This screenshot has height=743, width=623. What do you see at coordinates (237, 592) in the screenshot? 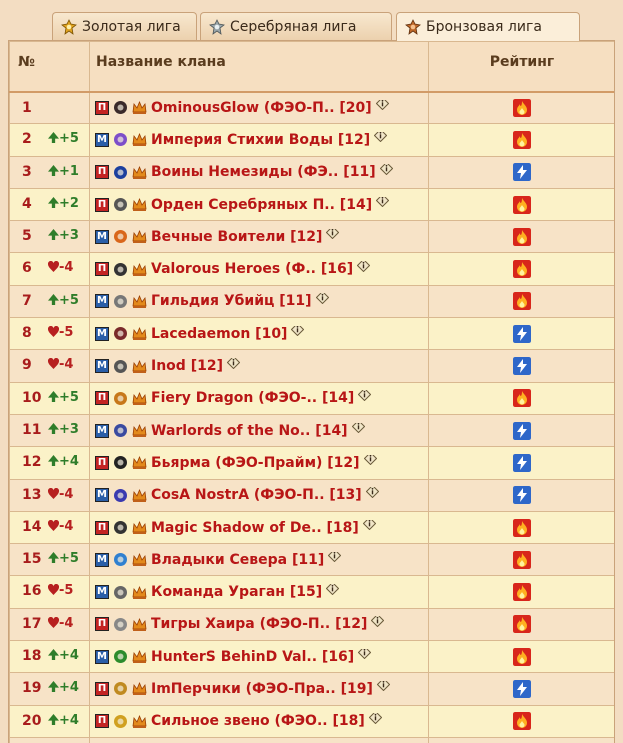
I see `clan-name-link: Команда Ураган [15]` at bounding box center [237, 592].